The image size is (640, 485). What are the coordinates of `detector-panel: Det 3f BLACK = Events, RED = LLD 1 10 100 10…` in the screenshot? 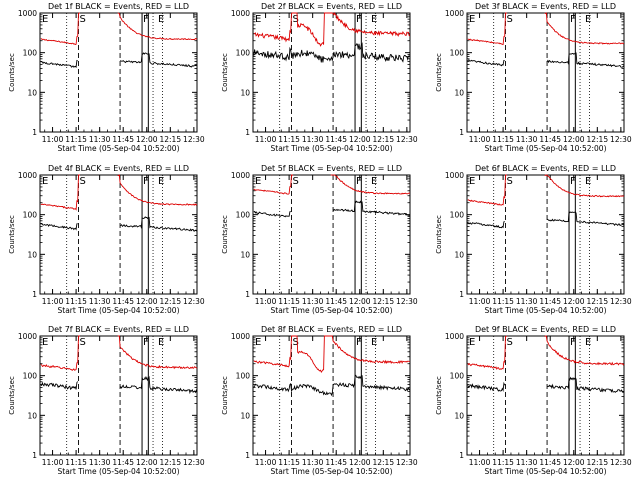 It's located at (533, 77).